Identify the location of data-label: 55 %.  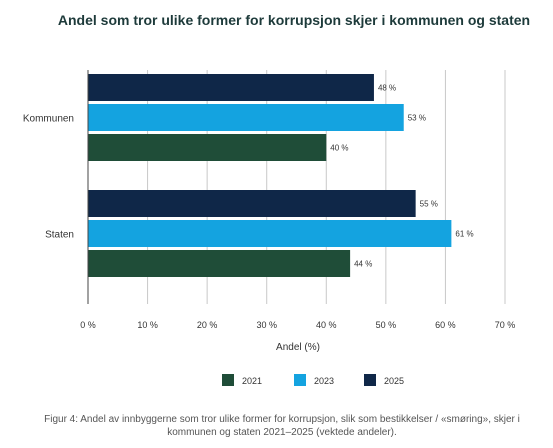
(429, 204).